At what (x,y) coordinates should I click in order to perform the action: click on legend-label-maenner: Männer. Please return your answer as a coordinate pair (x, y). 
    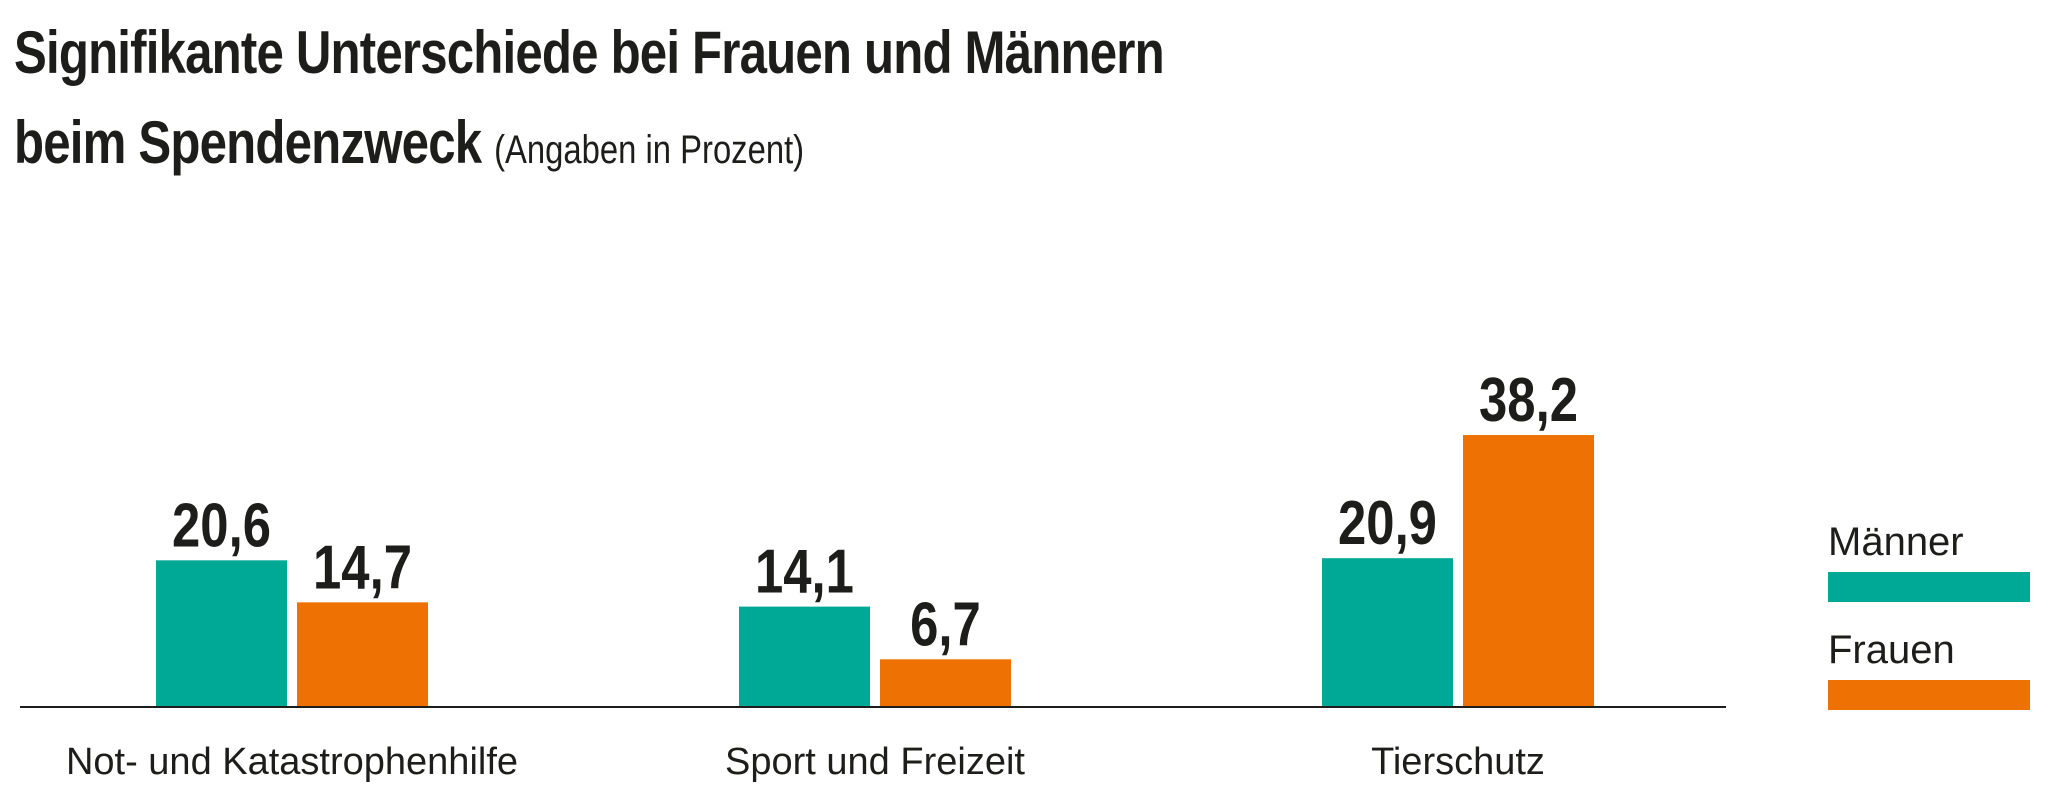
    Looking at the image, I should click on (1896, 542).